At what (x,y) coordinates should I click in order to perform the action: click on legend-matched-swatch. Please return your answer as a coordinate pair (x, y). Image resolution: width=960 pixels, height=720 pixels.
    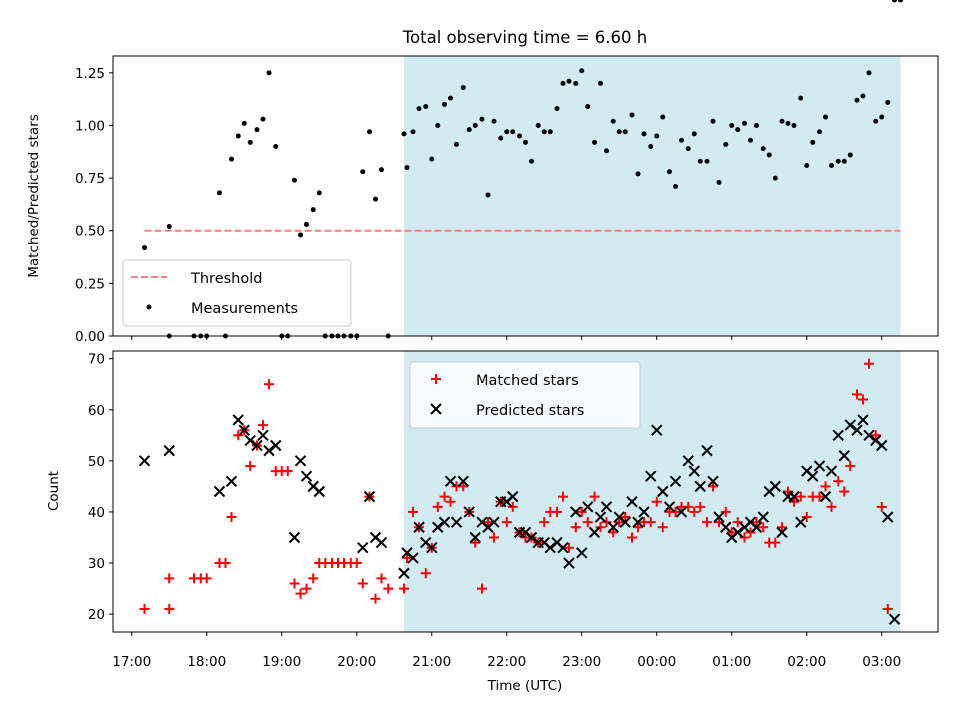
    Looking at the image, I should click on (436, 379).